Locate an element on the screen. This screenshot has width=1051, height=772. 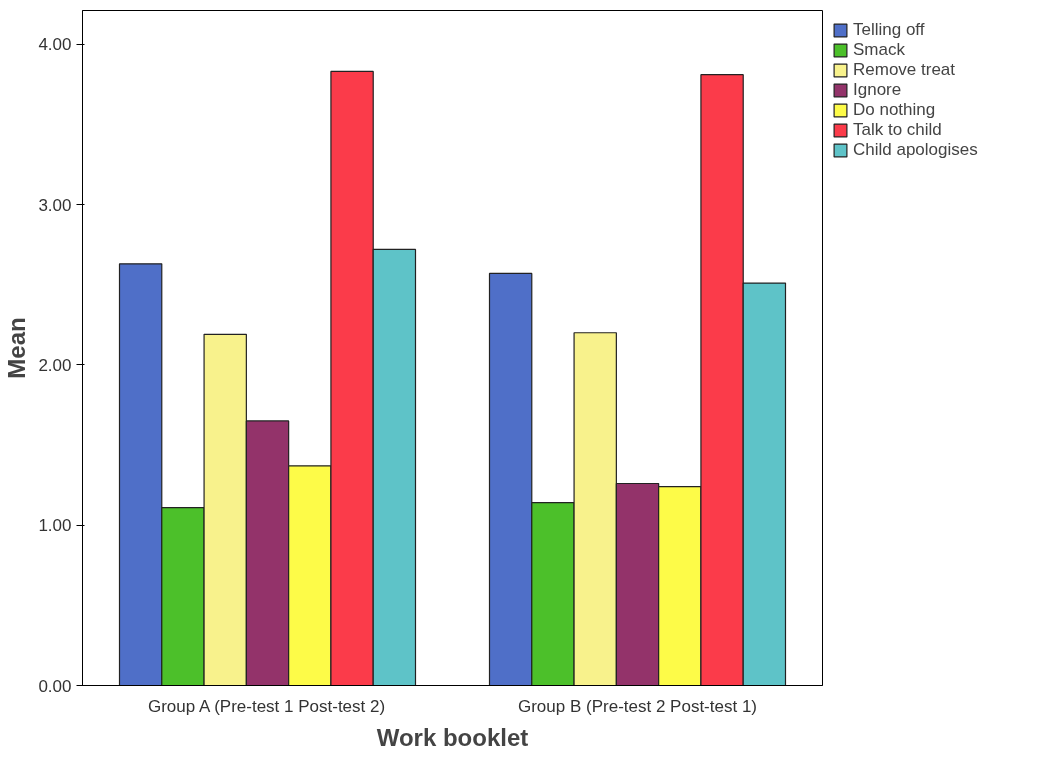
x-axis-title: Work booklet is located at coordinates (452, 737).